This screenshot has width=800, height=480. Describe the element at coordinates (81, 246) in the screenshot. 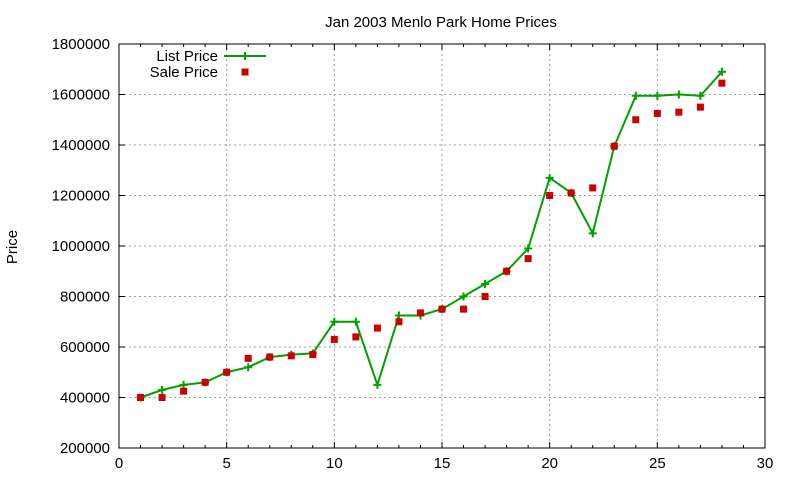

I see `y-tick-label: 1000000` at that location.